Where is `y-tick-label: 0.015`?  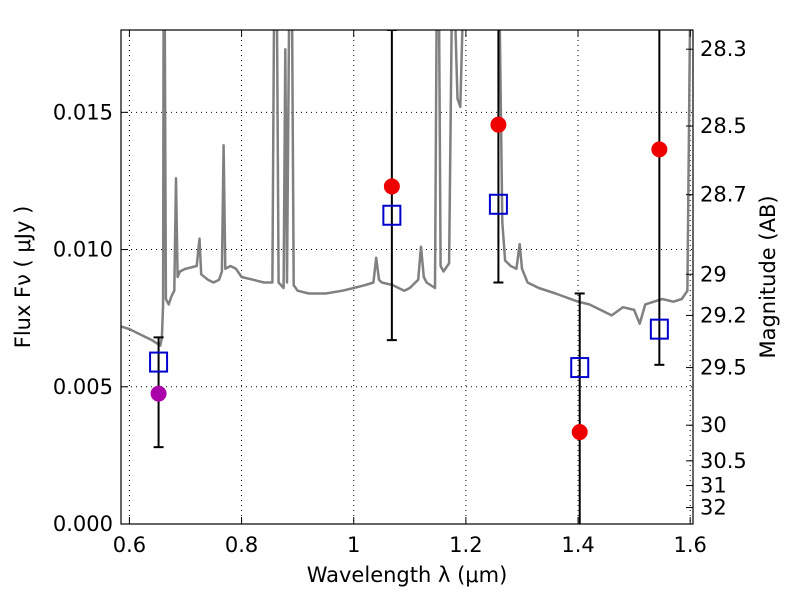
y-tick-label: 0.015 is located at coordinates (83, 112).